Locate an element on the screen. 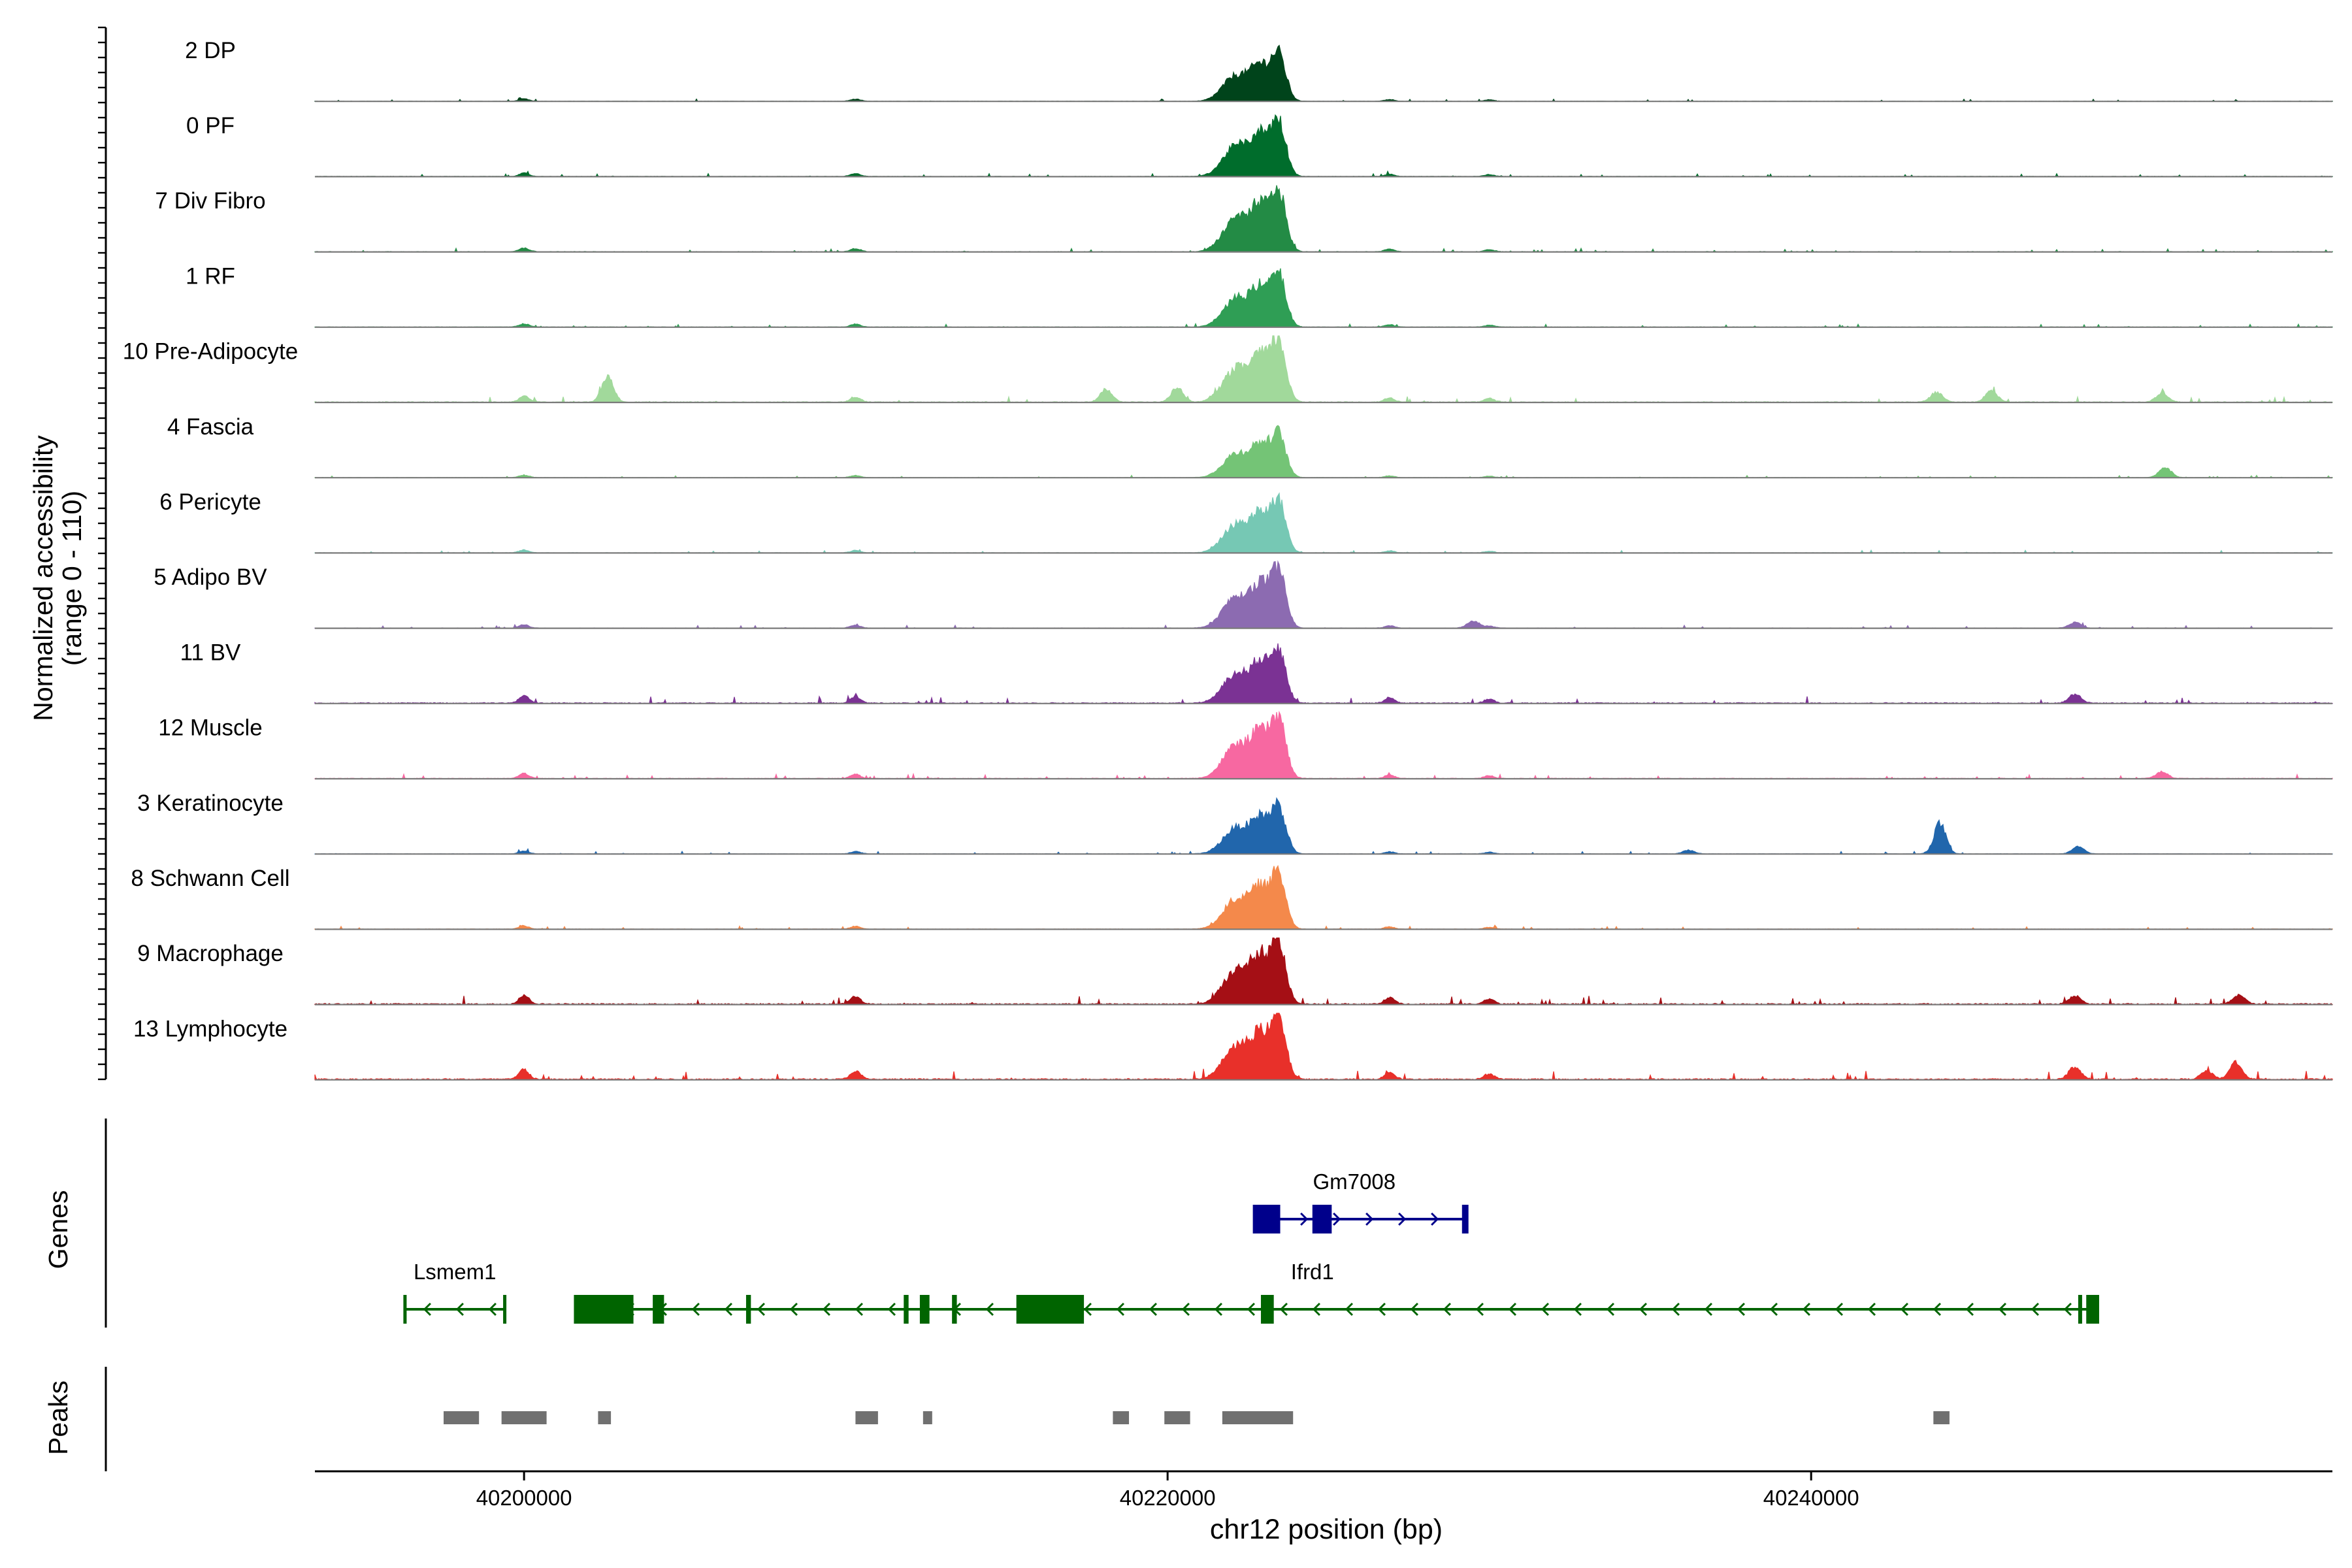 The image size is (2352, 1568). x-axis-label: chr12 position (bp) is located at coordinates (1326, 1529).